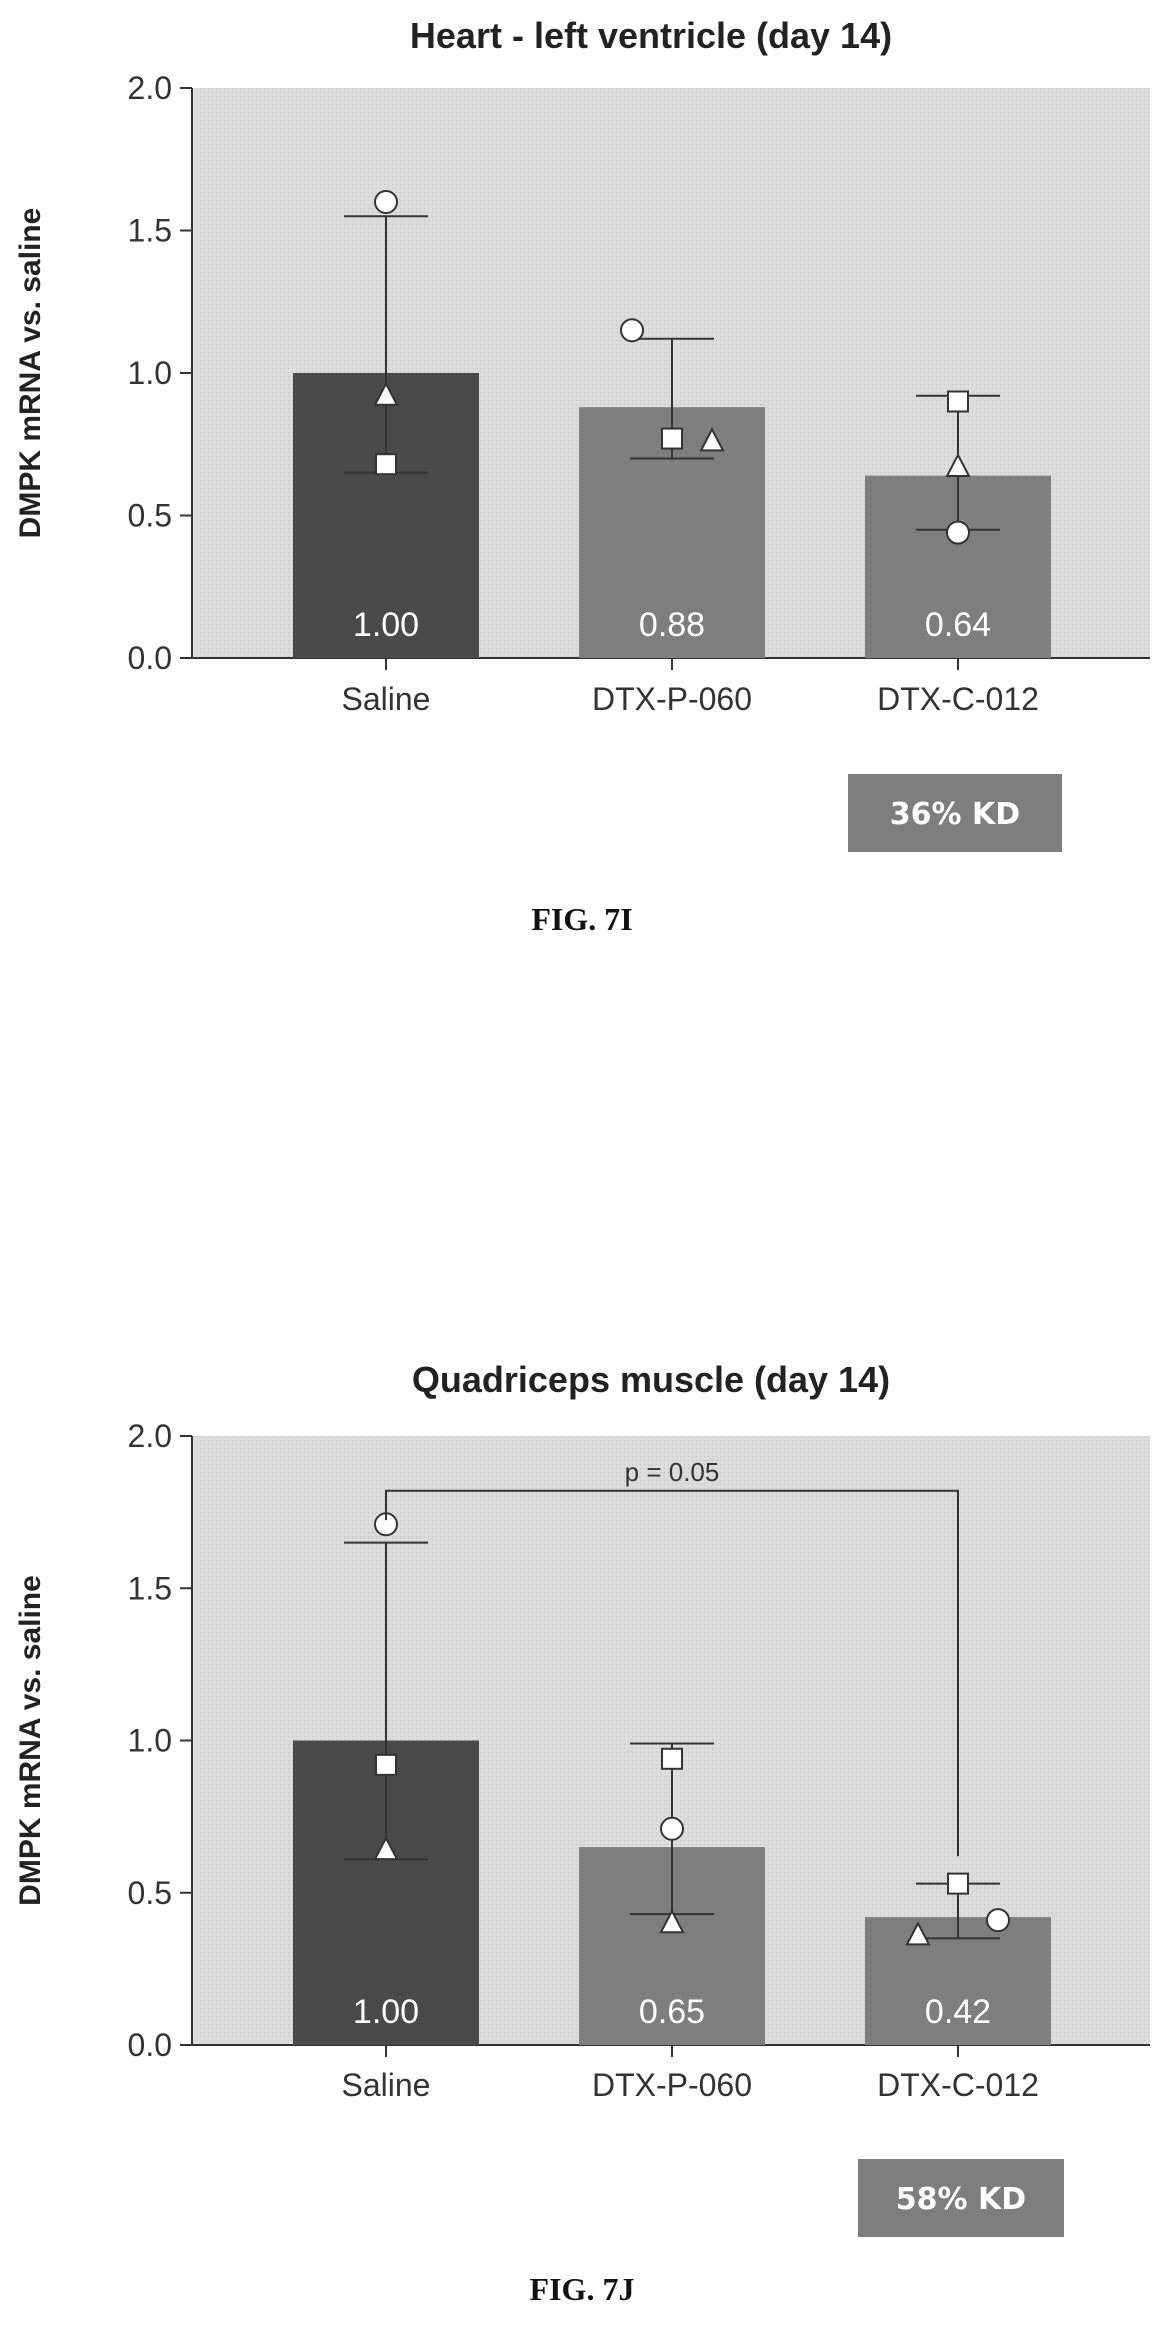  Describe the element at coordinates (582, 2289) in the screenshot. I see `figure-label: FIG. 7J` at that location.